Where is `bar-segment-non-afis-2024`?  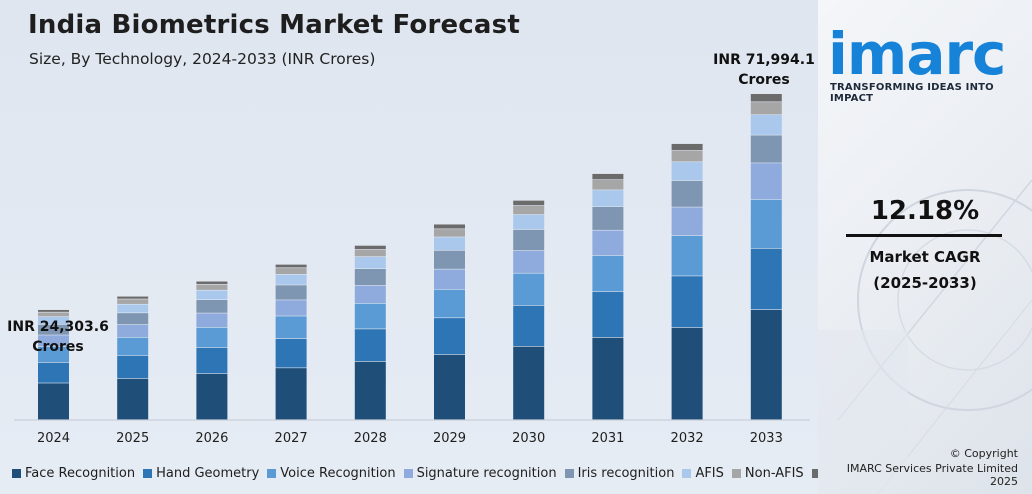 bar-segment-non-afis-2024 is located at coordinates (53, 314).